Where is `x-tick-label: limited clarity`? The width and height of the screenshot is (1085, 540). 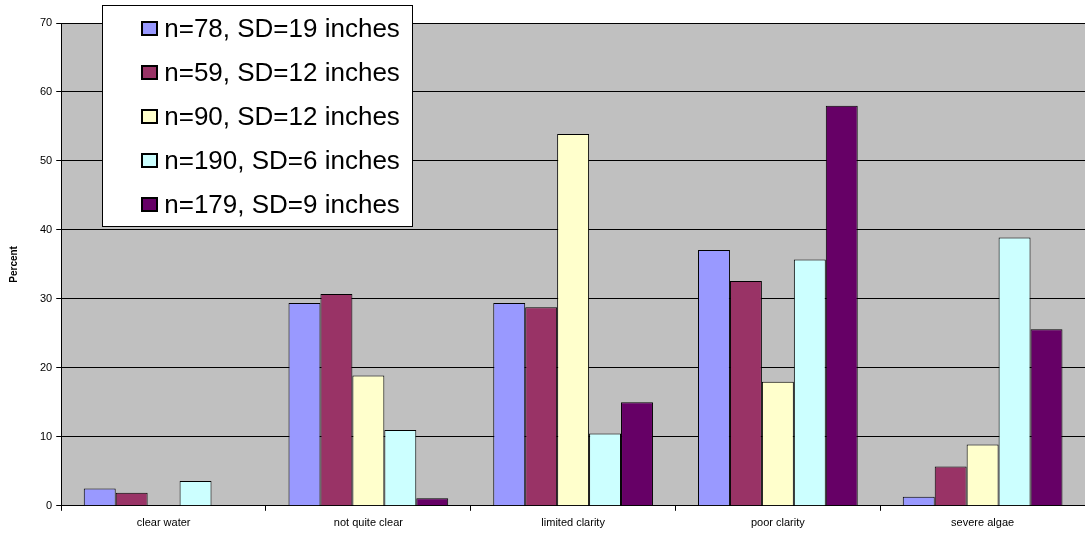 x-tick-label: limited clarity is located at coordinates (573, 522).